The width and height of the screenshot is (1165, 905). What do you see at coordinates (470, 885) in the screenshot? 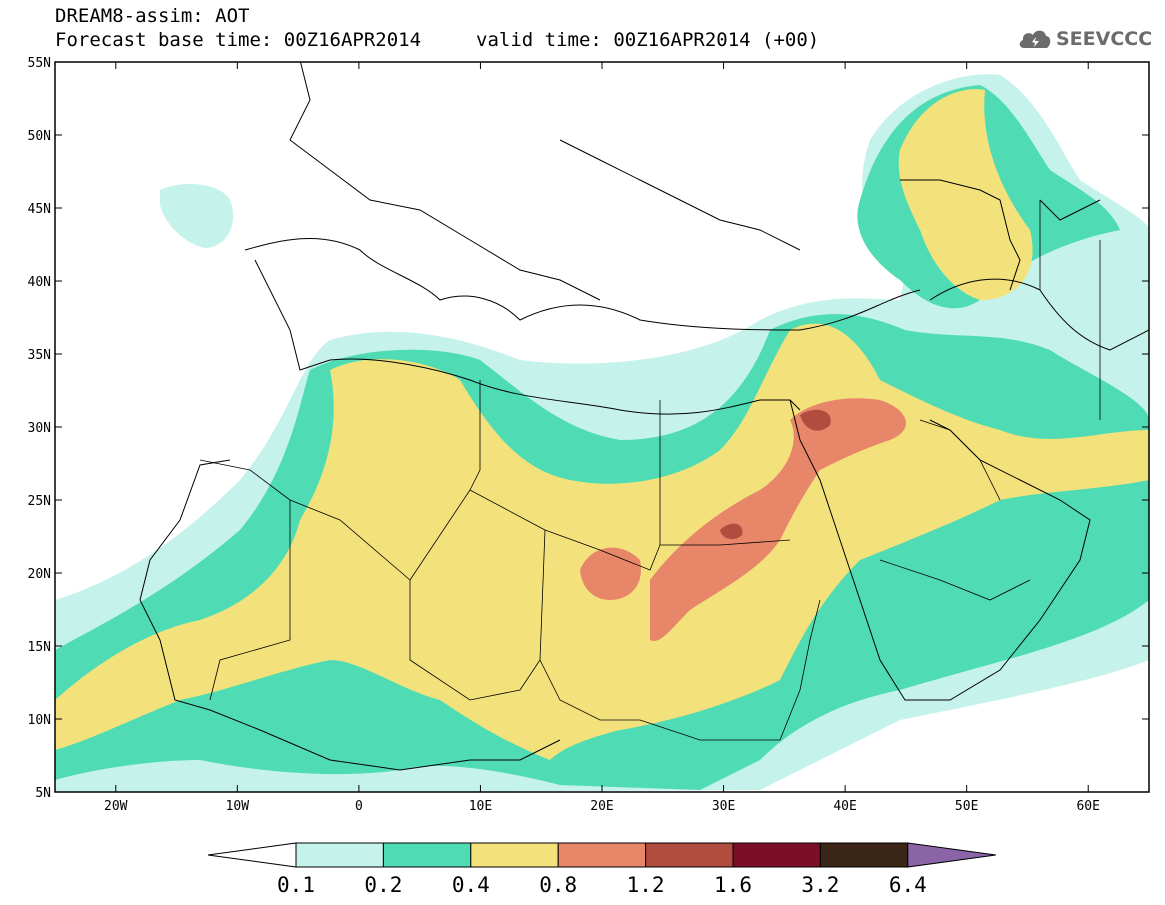
I see `colorbar-level-label: 0.4` at bounding box center [470, 885].